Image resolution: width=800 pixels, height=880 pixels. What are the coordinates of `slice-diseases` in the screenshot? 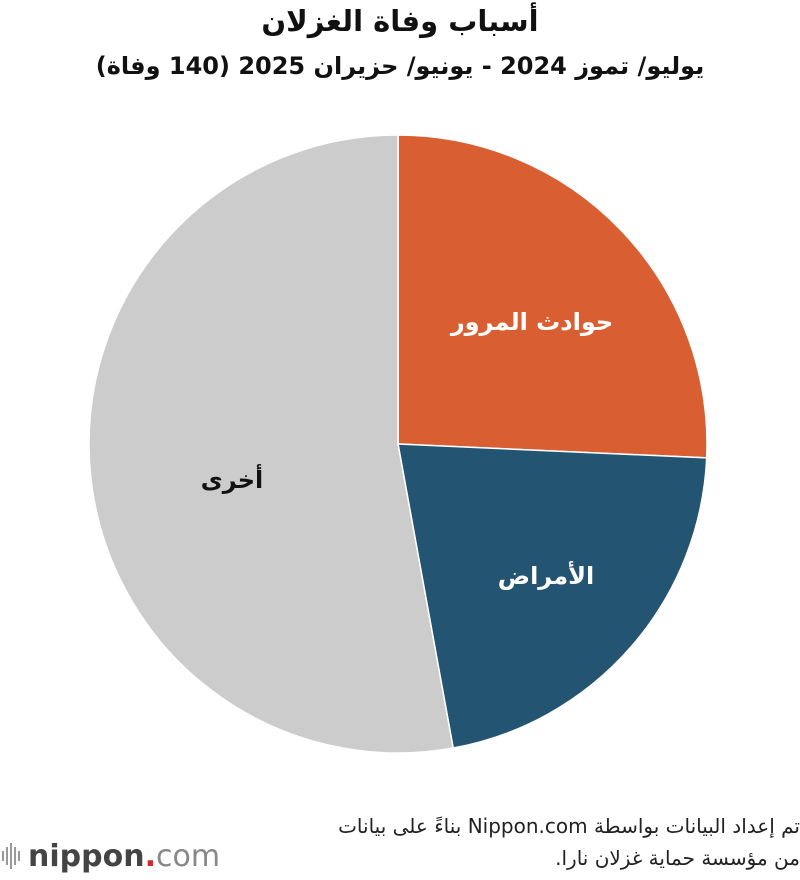 It's located at (552, 596).